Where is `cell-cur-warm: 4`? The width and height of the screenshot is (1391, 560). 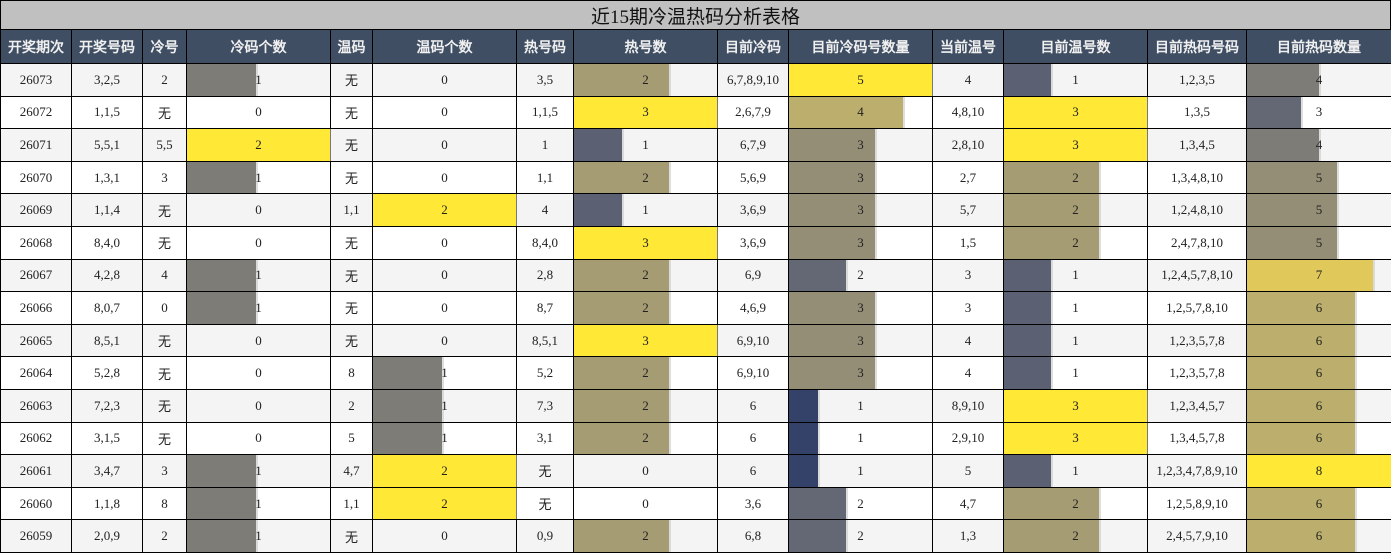
cell-cur-warm: 4 is located at coordinates (968, 373).